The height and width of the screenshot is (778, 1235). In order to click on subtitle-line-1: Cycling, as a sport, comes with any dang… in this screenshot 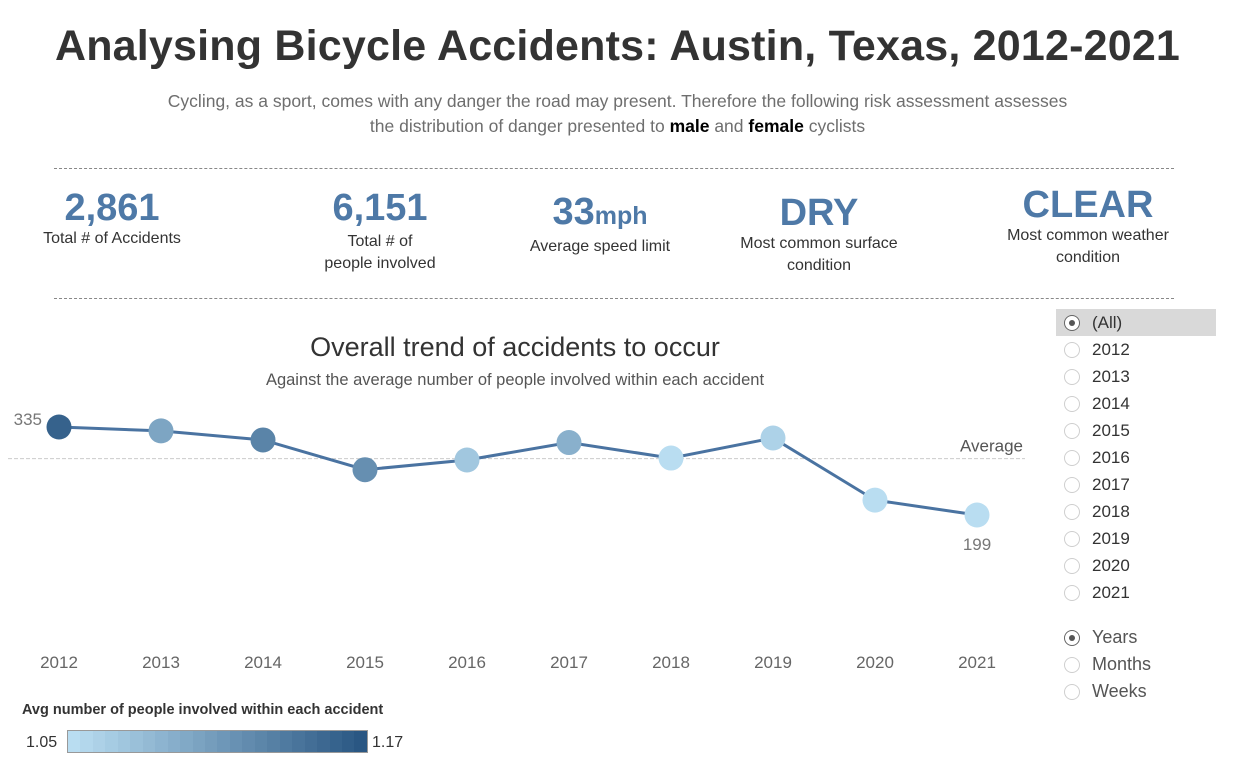, I will do `click(617, 101)`.